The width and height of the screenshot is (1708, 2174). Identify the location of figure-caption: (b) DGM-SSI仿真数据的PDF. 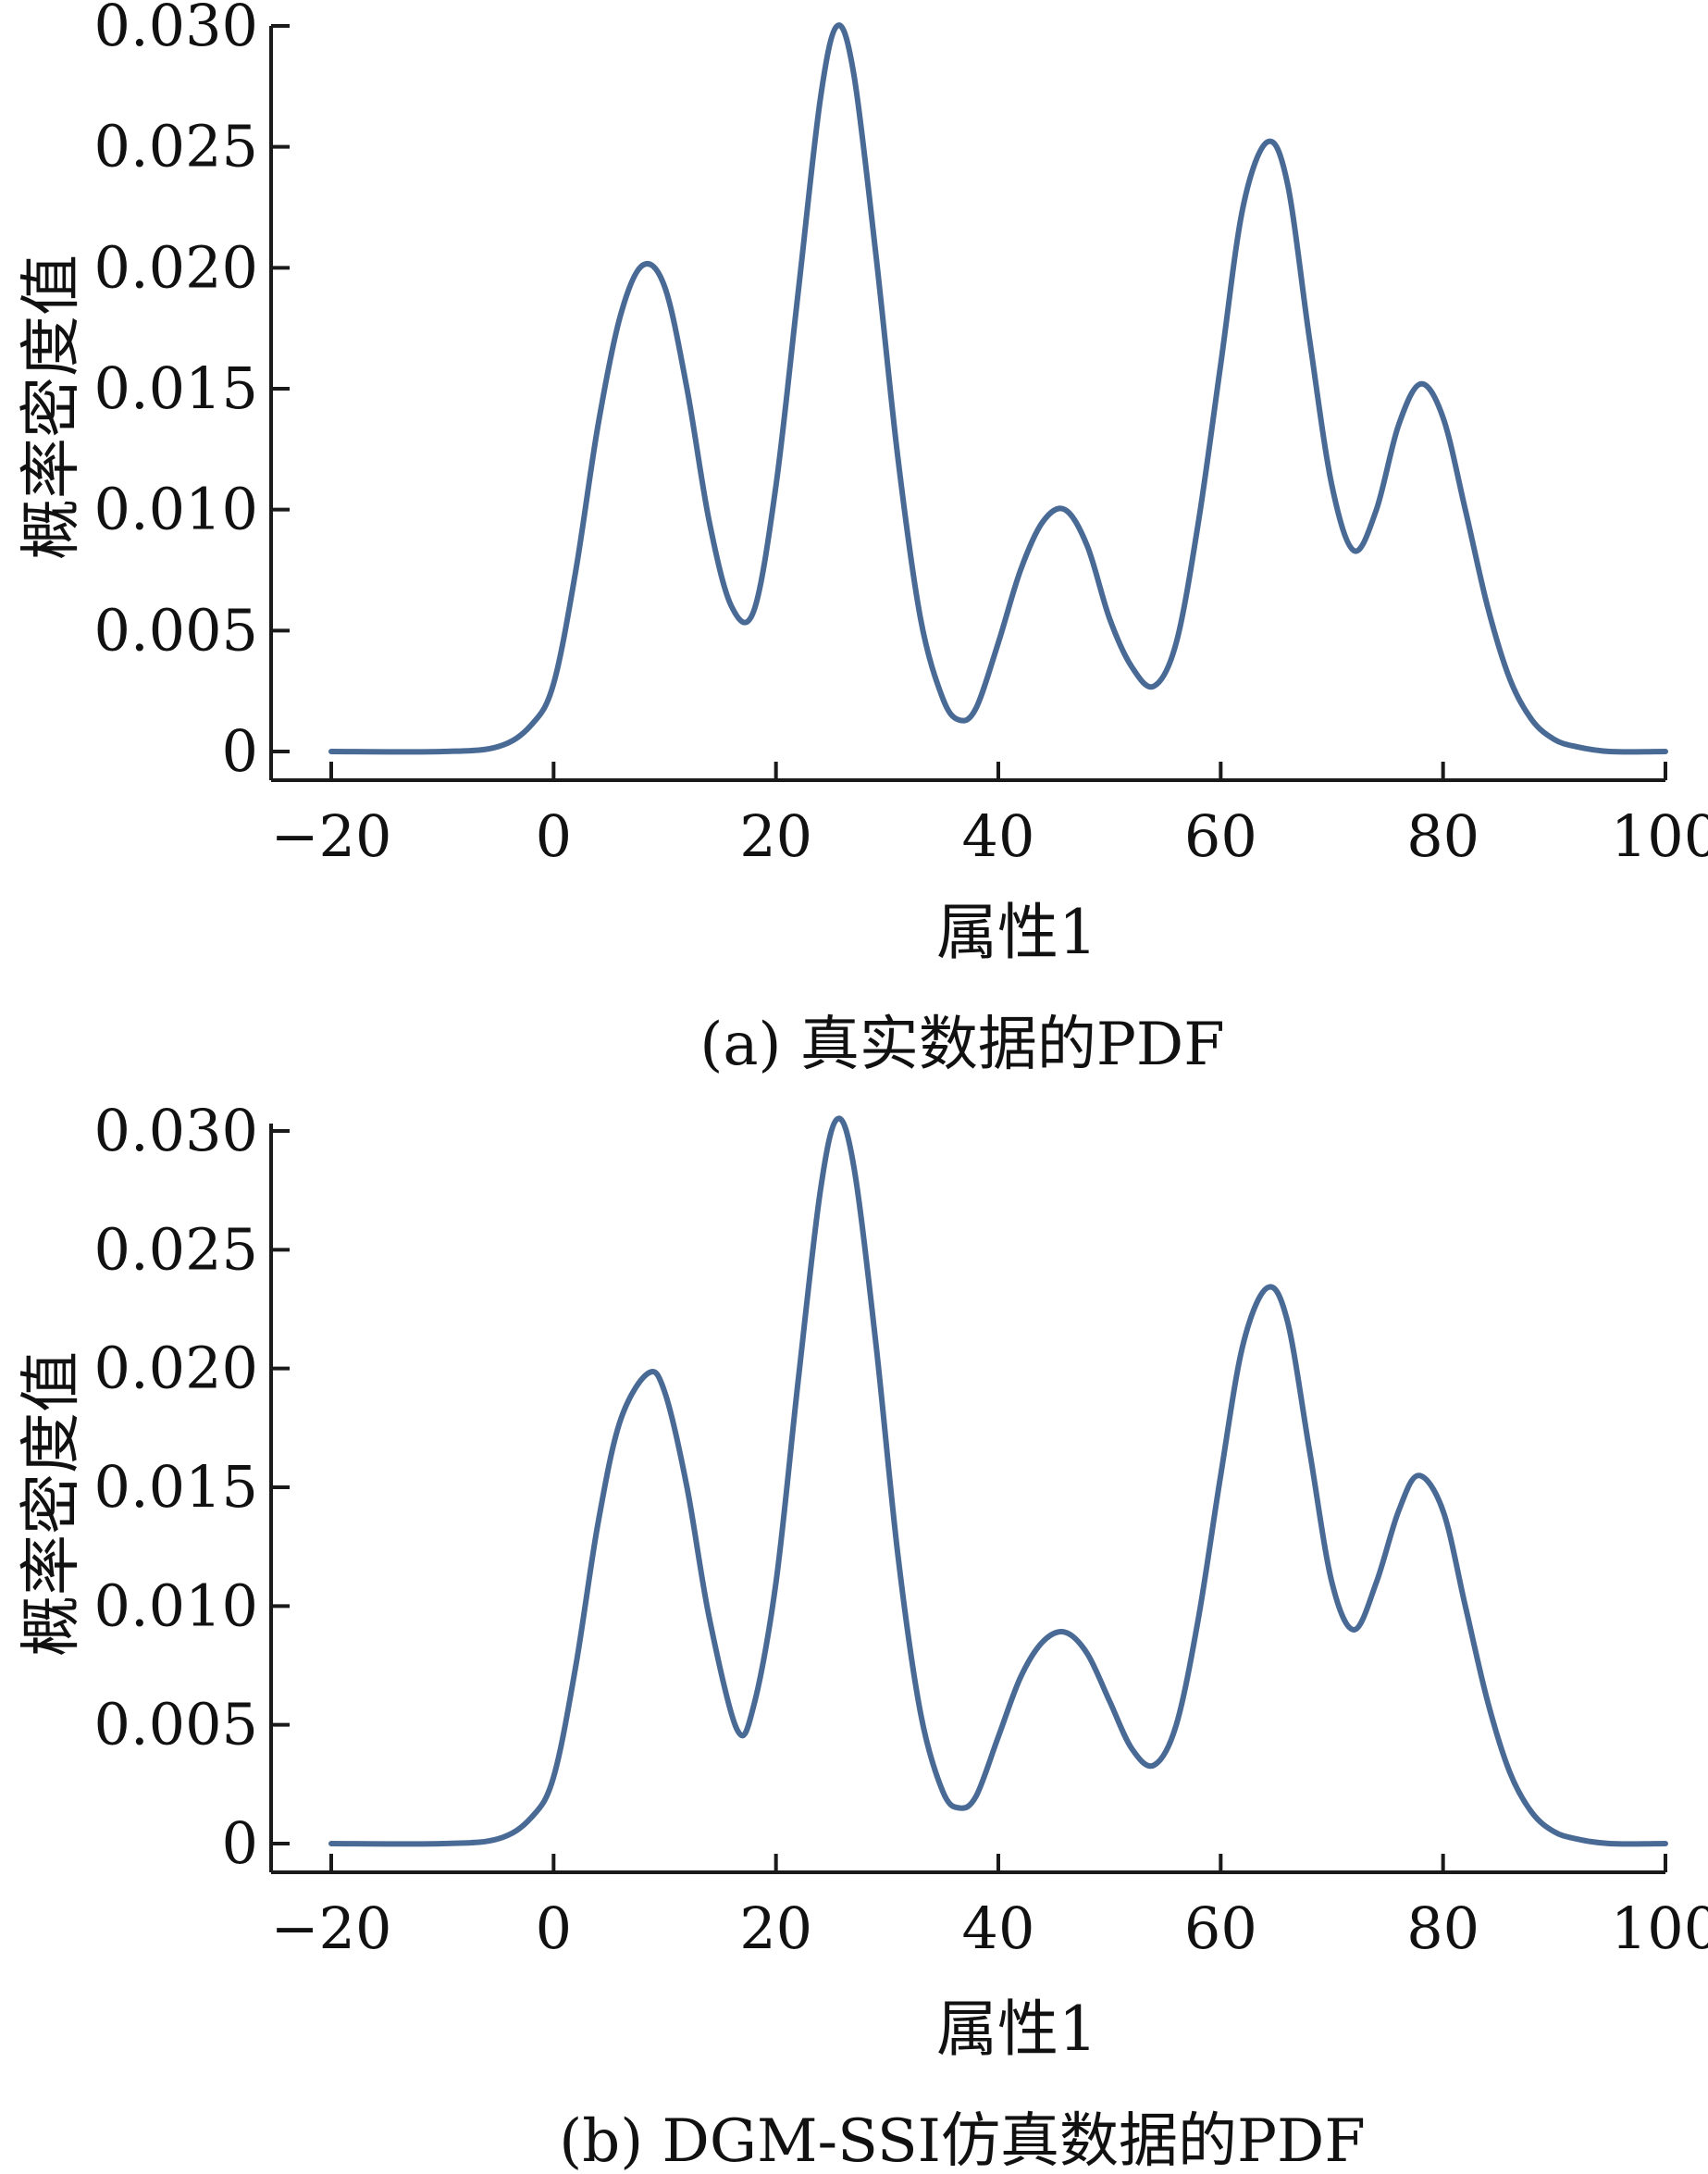
(962, 2140).